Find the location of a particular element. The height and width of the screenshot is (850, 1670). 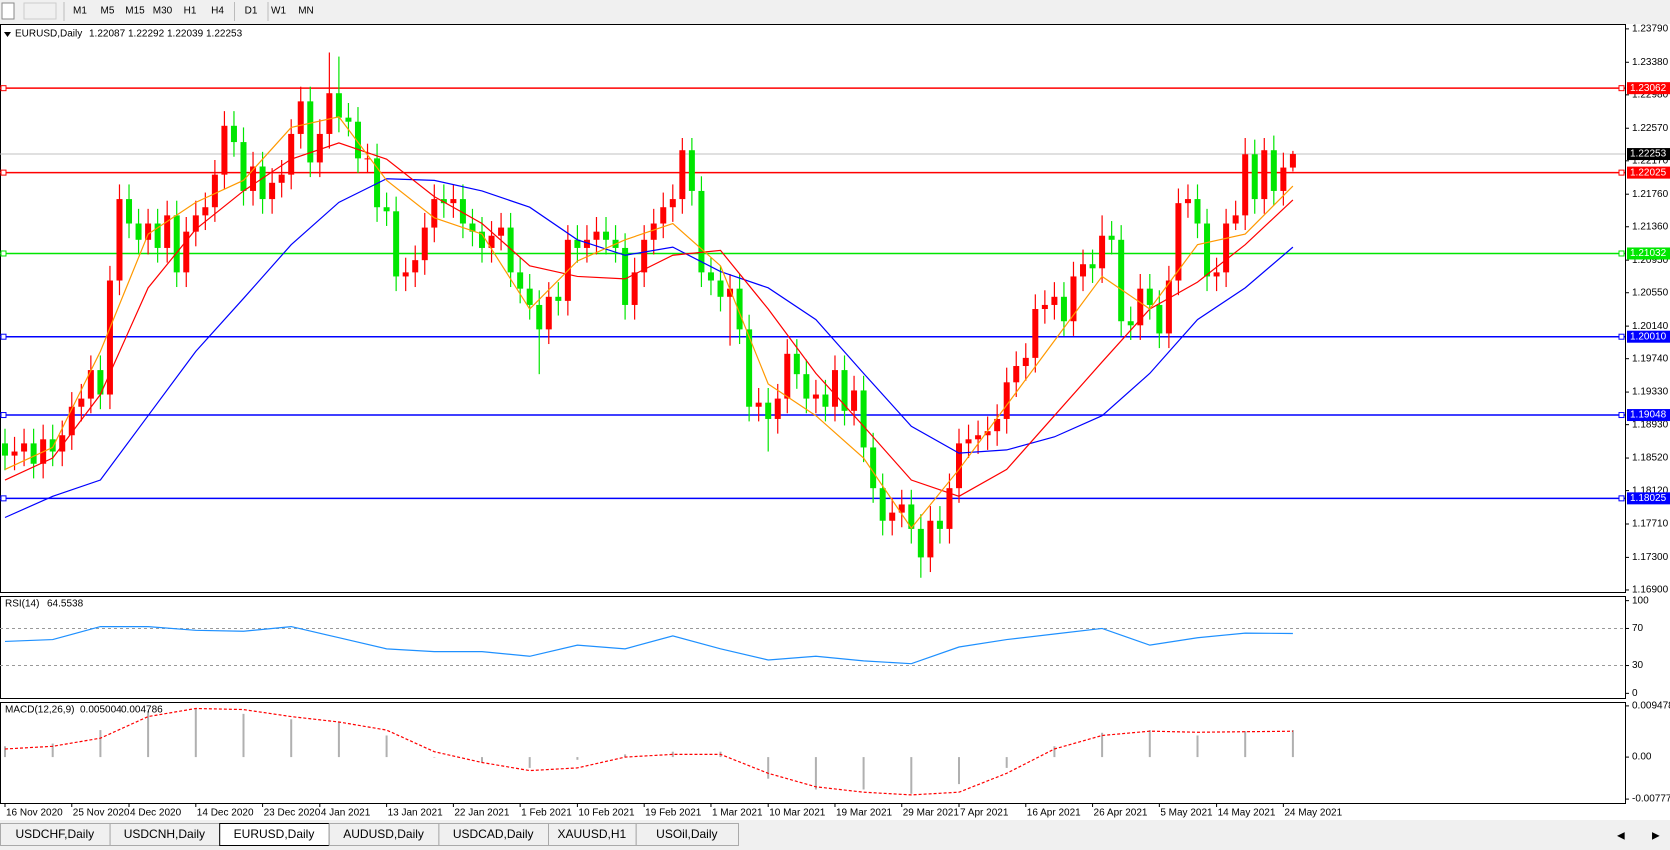

timeframe-button: W1 is located at coordinates (278, 11).